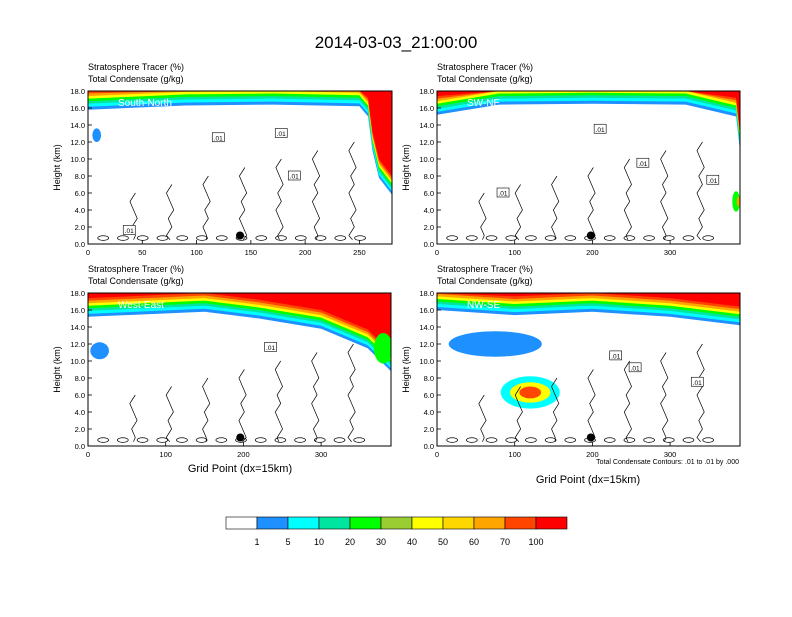 The image size is (792, 617). Describe the element at coordinates (483, 305) in the screenshot. I see `panel-label: NW-SE` at that location.